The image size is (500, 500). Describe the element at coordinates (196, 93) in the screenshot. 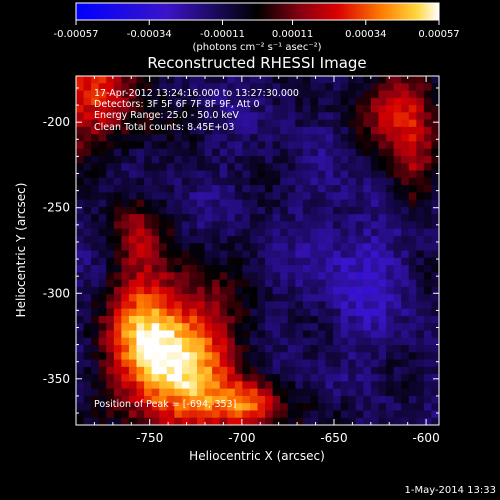

I see `info-time-range: 17-Apr-2012 13:24:16.000 to 13:27:30.000` at that location.